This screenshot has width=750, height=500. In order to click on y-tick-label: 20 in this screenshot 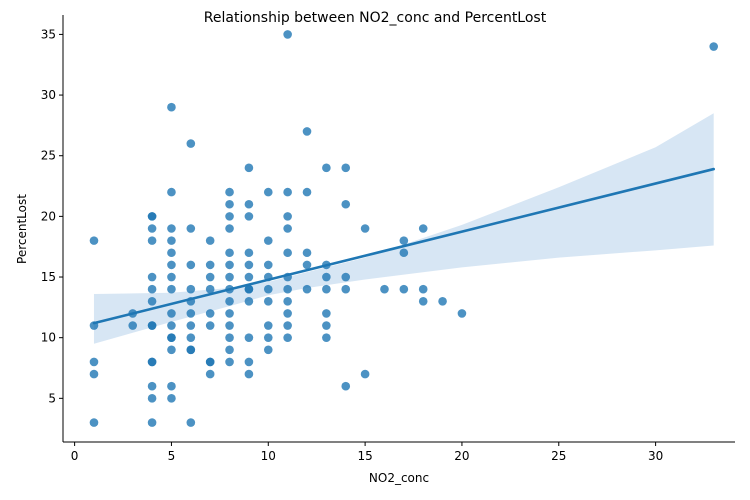, I will do `click(48, 216)`.